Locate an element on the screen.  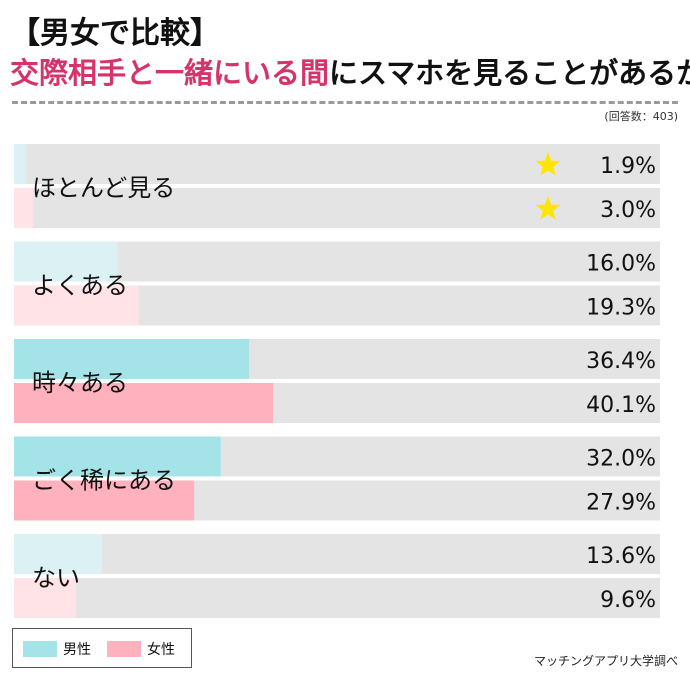
legend-swatch-female is located at coordinates (124, 649).